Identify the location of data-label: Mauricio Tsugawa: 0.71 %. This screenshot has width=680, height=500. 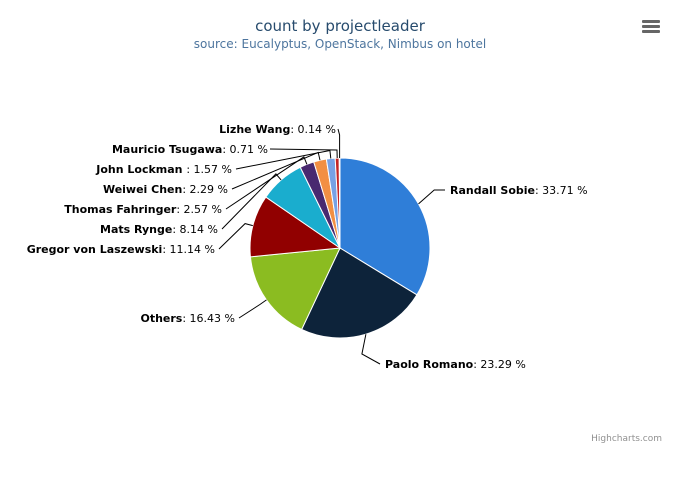
(190, 149).